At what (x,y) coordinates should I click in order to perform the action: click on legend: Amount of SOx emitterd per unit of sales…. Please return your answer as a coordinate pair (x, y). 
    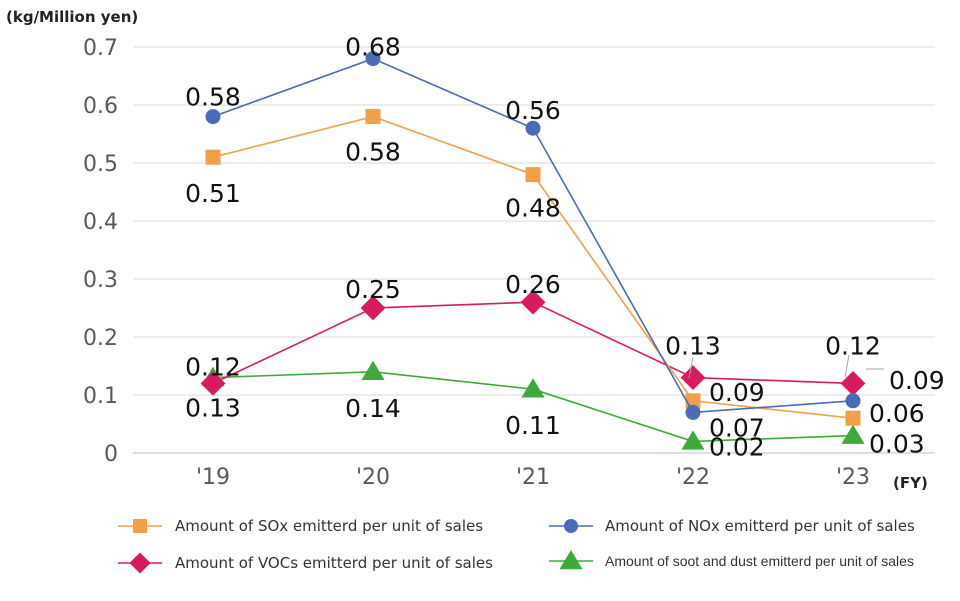
    Looking at the image, I should click on (516, 545).